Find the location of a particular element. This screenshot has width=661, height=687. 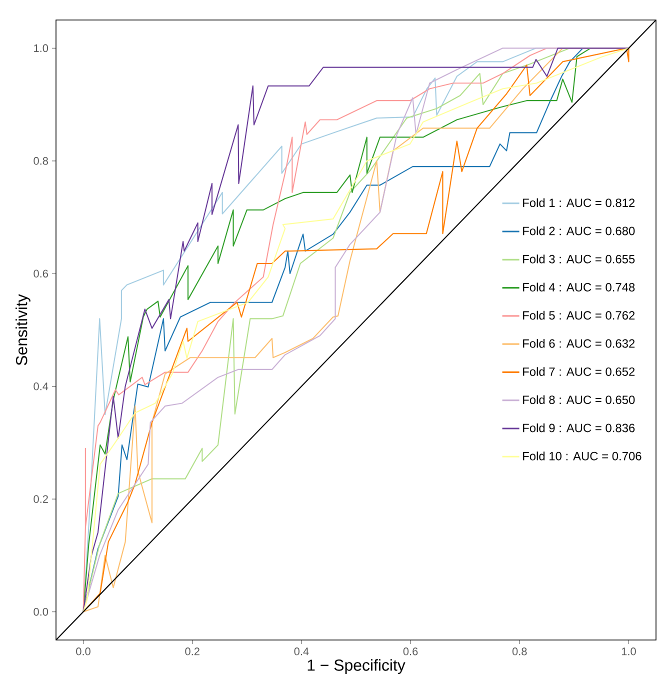

y-tick-label: 1.0 is located at coordinates (41, 48).